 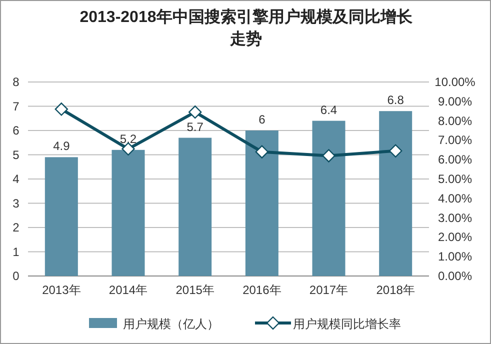 I want to click on x-tick-label: 2013年, so click(x=61, y=290).